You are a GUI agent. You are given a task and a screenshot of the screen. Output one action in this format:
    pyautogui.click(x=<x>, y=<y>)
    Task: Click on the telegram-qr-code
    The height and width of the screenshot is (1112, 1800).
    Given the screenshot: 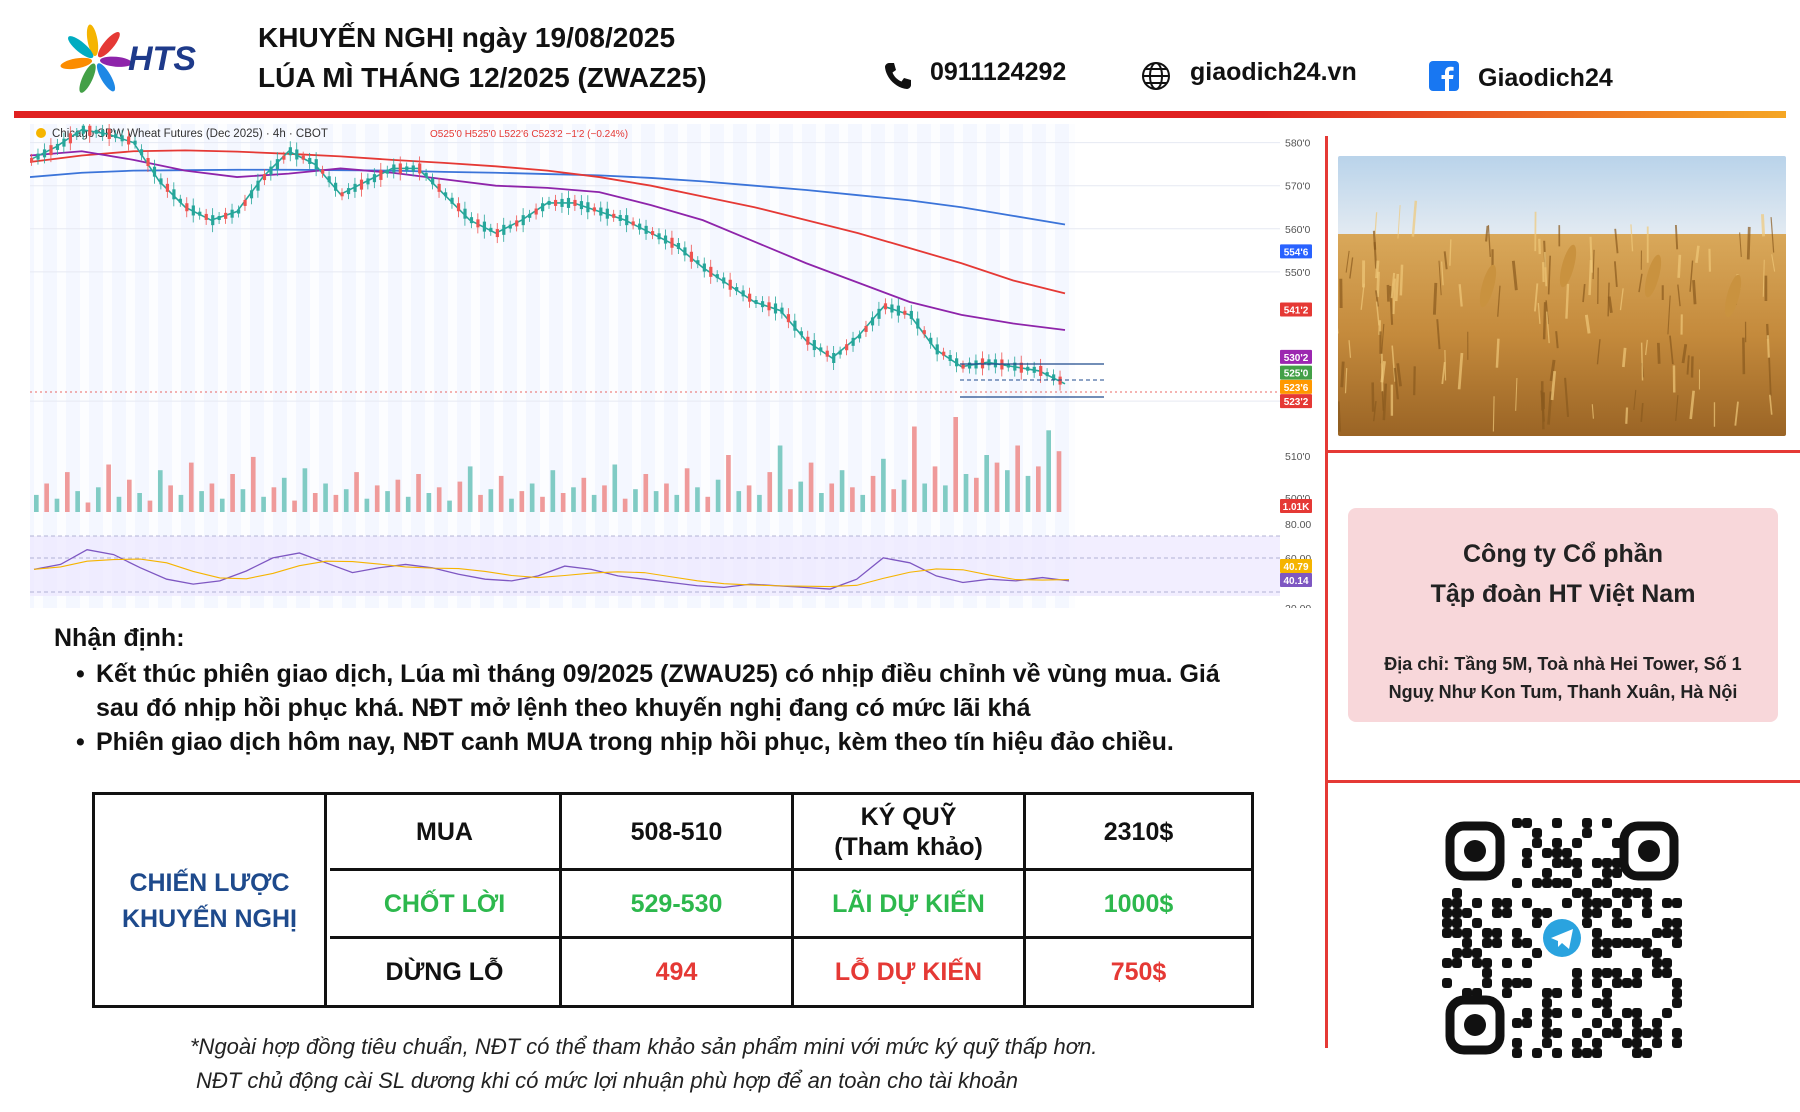 What is the action you would take?
    pyautogui.click(x=1562, y=938)
    